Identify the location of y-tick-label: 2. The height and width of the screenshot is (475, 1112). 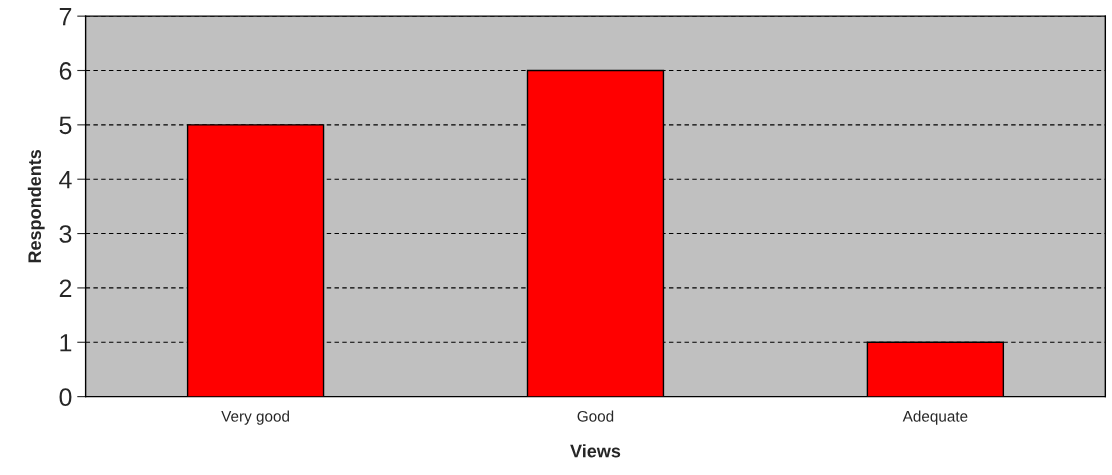
(65, 288).